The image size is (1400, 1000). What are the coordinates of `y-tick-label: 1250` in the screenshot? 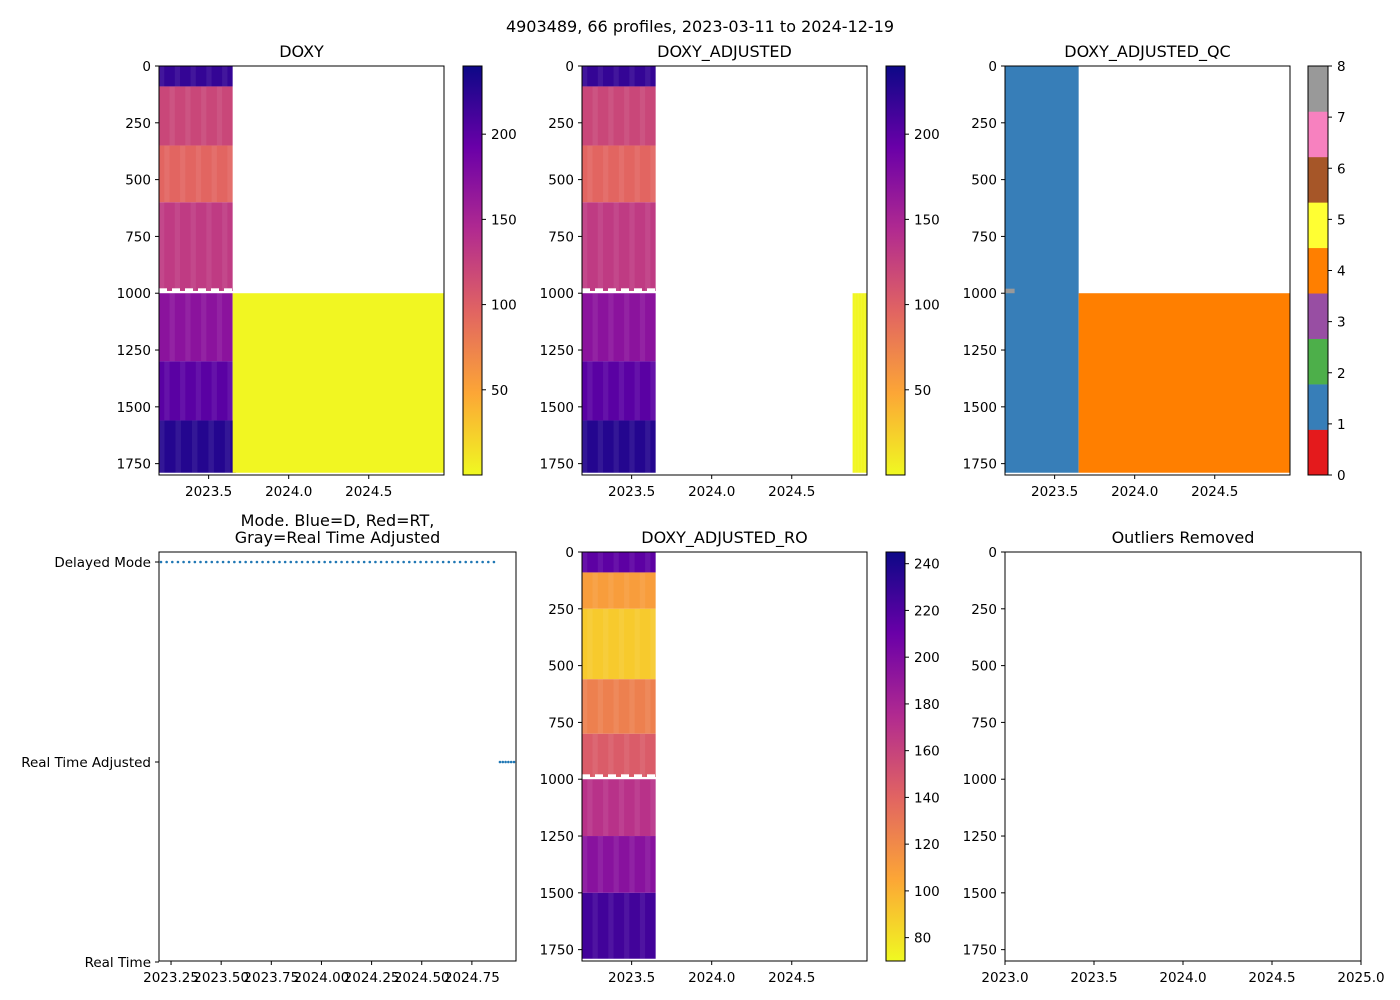 It's located at (557, 837).